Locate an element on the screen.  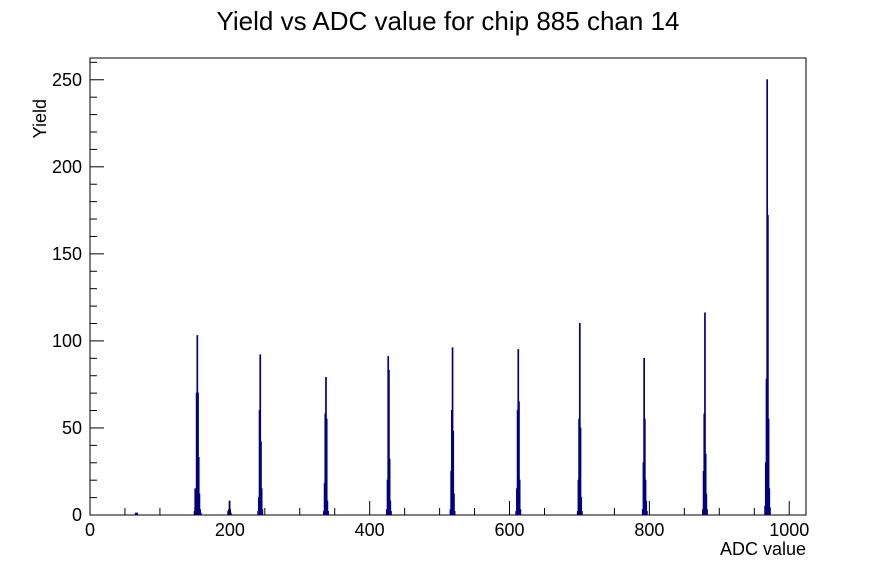
x-tick-label: 800 is located at coordinates (649, 530).